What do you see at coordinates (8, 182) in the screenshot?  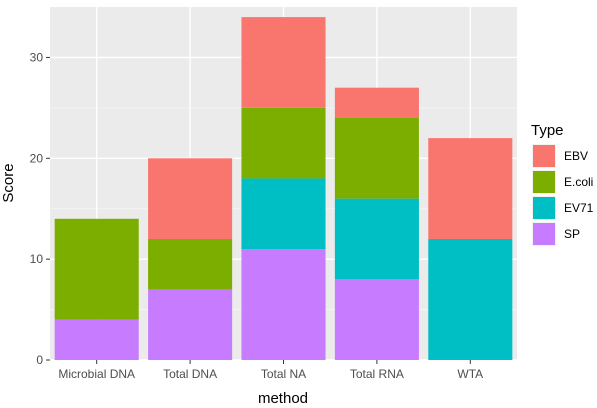 I see `y-axis-title: Score` at bounding box center [8, 182].